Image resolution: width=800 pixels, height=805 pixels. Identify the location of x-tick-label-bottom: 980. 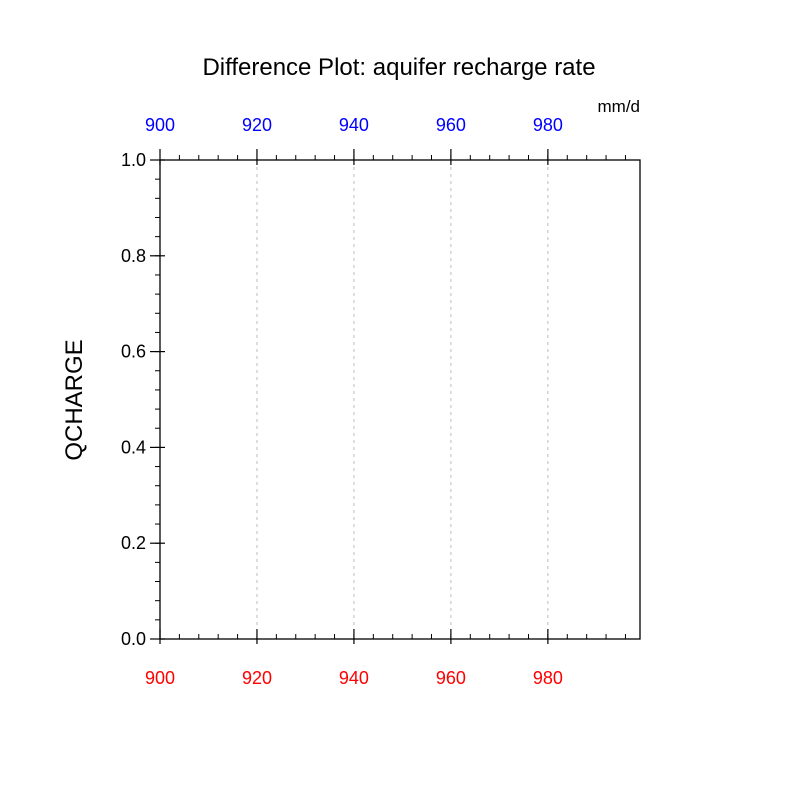
(548, 678).